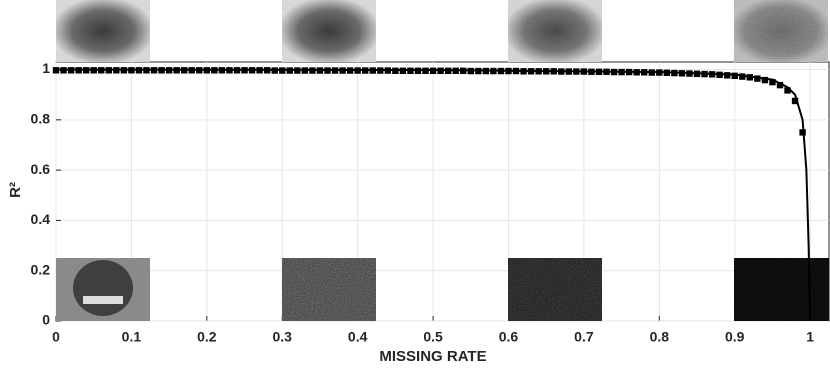  Describe the element at coordinates (41, 219) in the screenshot. I see `y-tick-label: 0.4` at that location.